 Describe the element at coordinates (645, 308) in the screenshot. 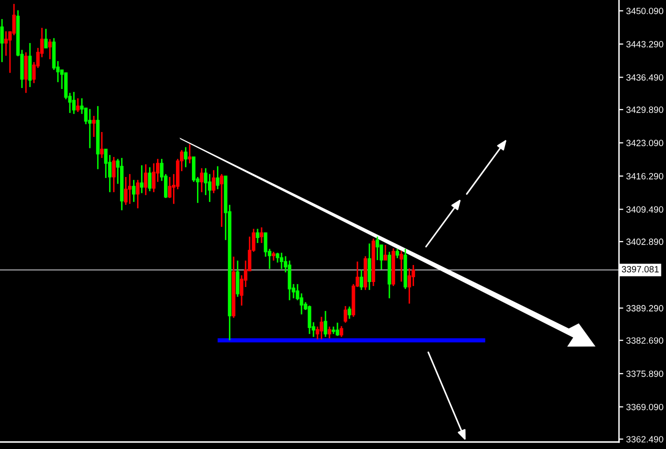

I see `y-tick-label: 3389.290` at that location.